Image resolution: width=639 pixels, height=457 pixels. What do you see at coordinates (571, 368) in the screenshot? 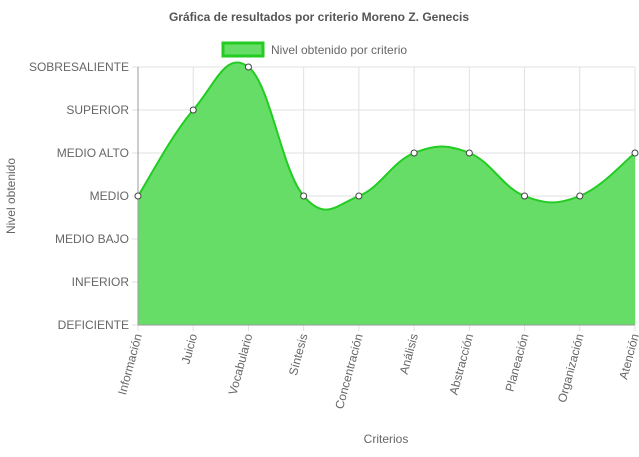
I see `x-tick-label: Organización` at bounding box center [571, 368].